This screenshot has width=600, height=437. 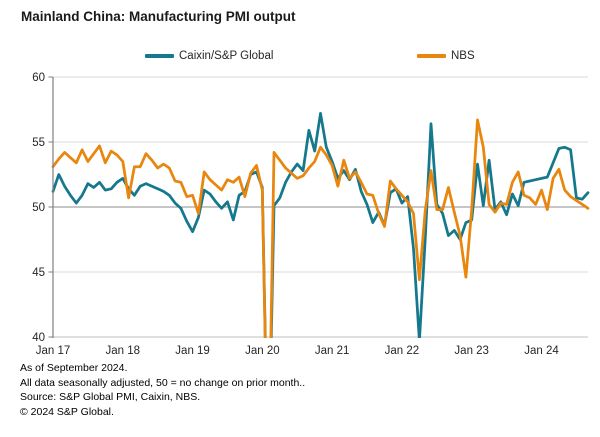 I want to click on copyright-note: © 2024 S&P Global., so click(x=67, y=411).